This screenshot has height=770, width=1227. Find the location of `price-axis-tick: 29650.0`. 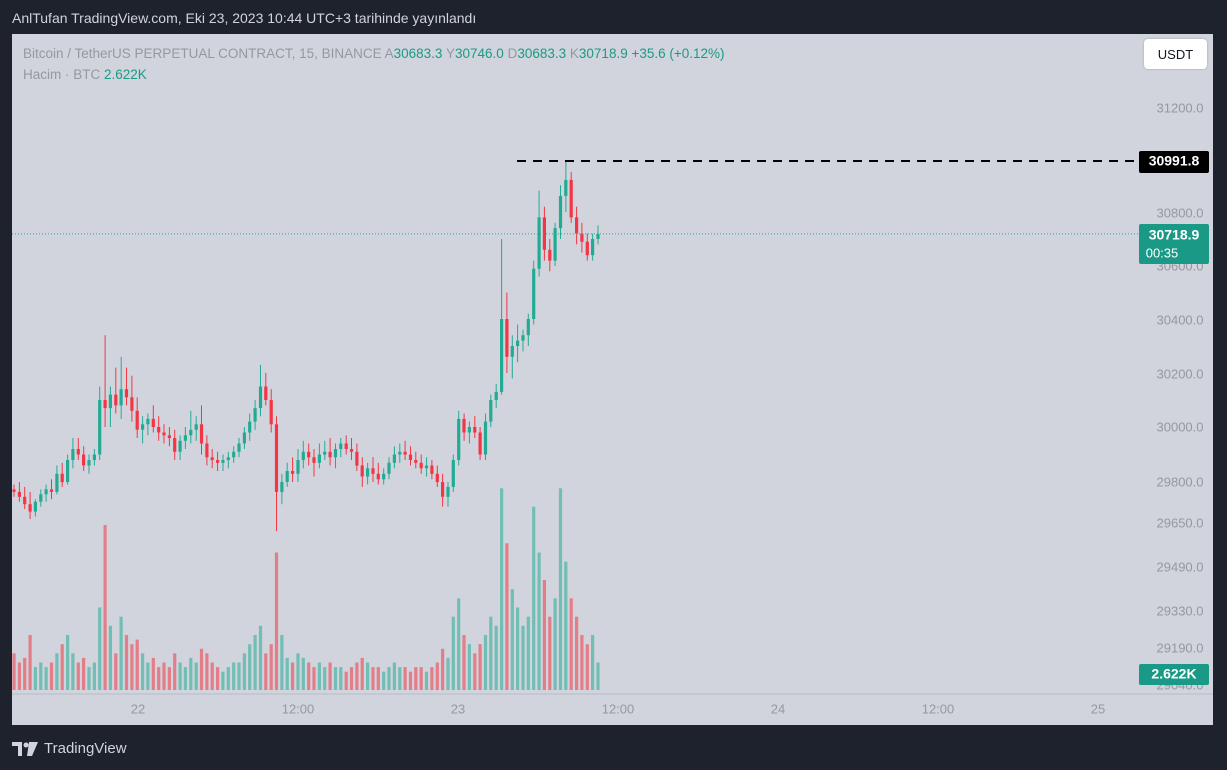

price-axis-tick: 29650.0 is located at coordinates (1180, 522).